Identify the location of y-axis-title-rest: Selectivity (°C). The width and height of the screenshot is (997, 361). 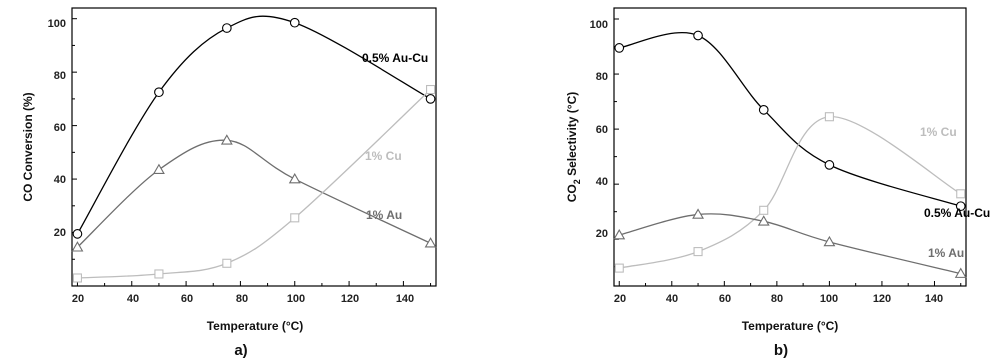
(572, 136).